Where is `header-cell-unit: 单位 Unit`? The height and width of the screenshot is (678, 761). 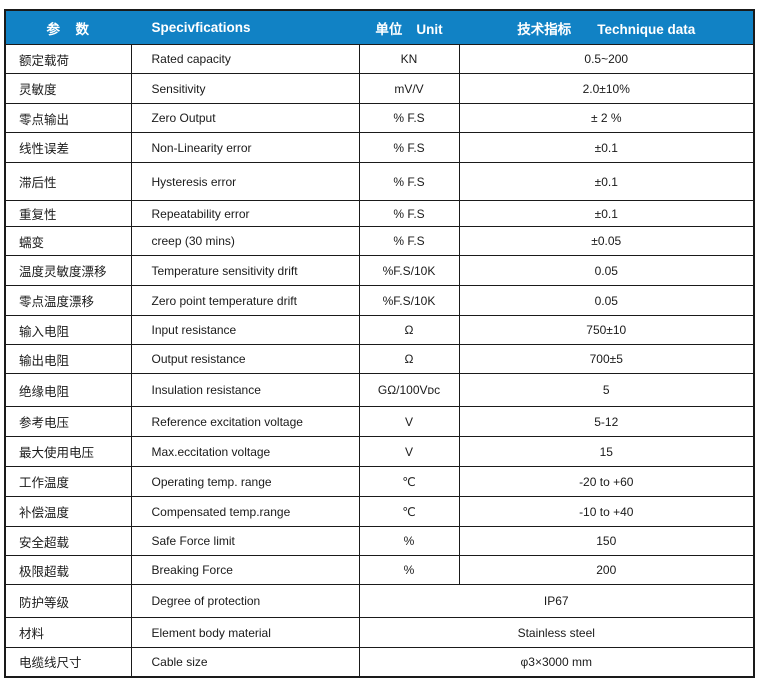
header-cell-unit: 单位 Unit is located at coordinates (409, 27).